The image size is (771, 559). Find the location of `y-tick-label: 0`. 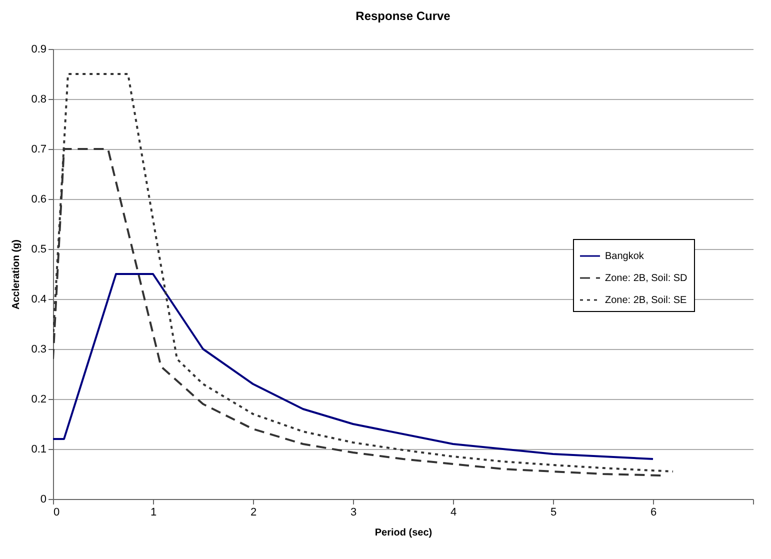

y-tick-label: 0 is located at coordinates (43, 500).